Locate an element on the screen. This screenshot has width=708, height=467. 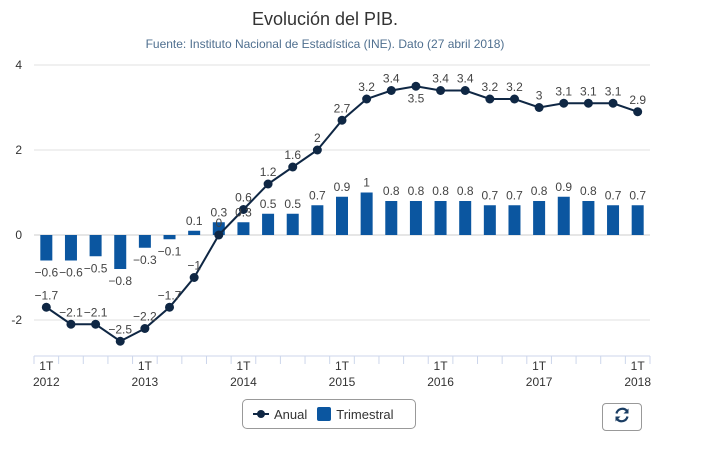
refresh-icon is located at coordinates (622, 417).